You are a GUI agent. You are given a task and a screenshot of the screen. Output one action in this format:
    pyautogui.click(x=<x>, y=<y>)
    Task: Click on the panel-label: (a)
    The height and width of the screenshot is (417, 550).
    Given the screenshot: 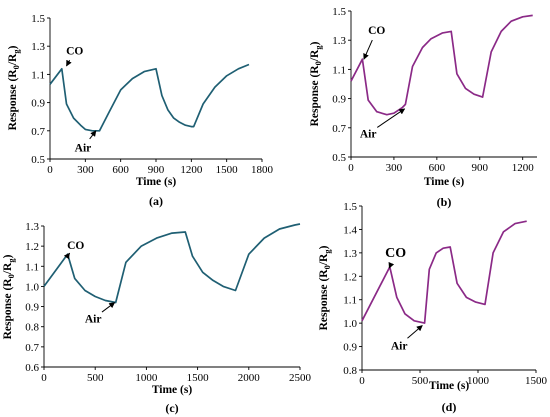 What is the action you would take?
    pyautogui.click(x=156, y=201)
    